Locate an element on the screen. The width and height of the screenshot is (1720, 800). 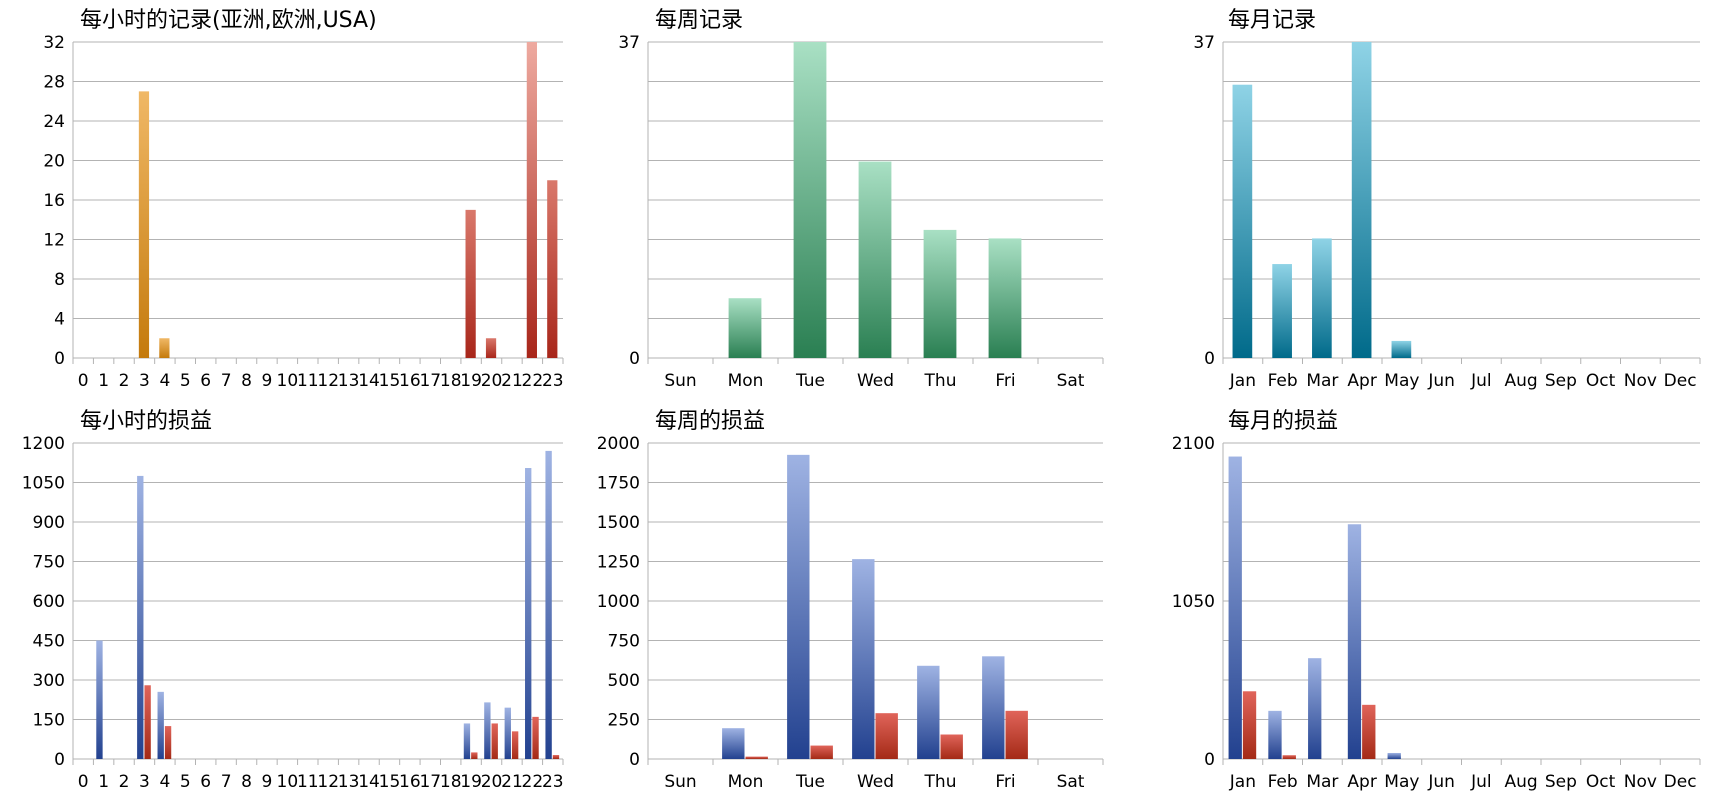
y-tick-label: 300 is located at coordinates (49, 681).